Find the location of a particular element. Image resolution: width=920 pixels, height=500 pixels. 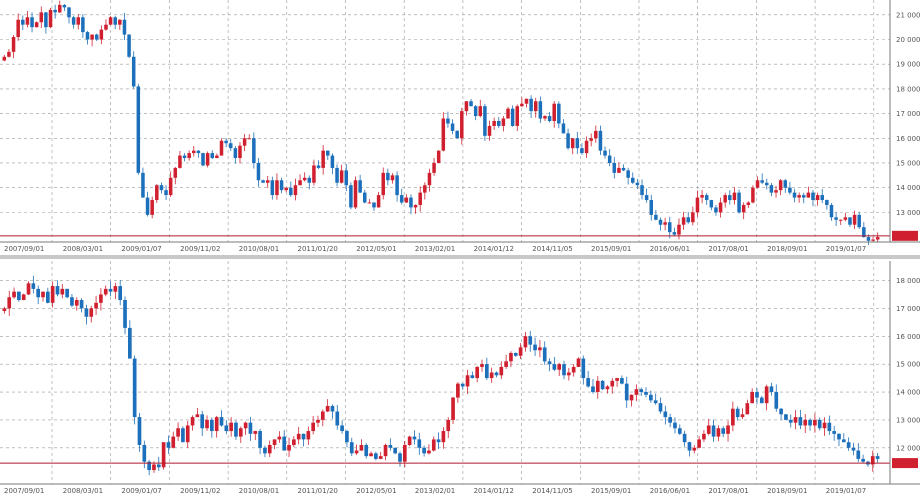

x-tick-label: 2018/09/01 is located at coordinates (787, 491).